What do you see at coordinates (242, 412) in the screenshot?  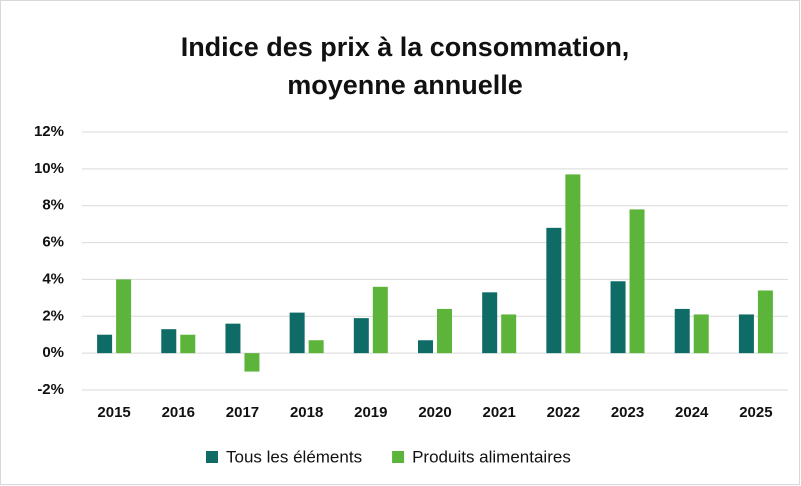 I see `x-tick-label: 2017` at bounding box center [242, 412].